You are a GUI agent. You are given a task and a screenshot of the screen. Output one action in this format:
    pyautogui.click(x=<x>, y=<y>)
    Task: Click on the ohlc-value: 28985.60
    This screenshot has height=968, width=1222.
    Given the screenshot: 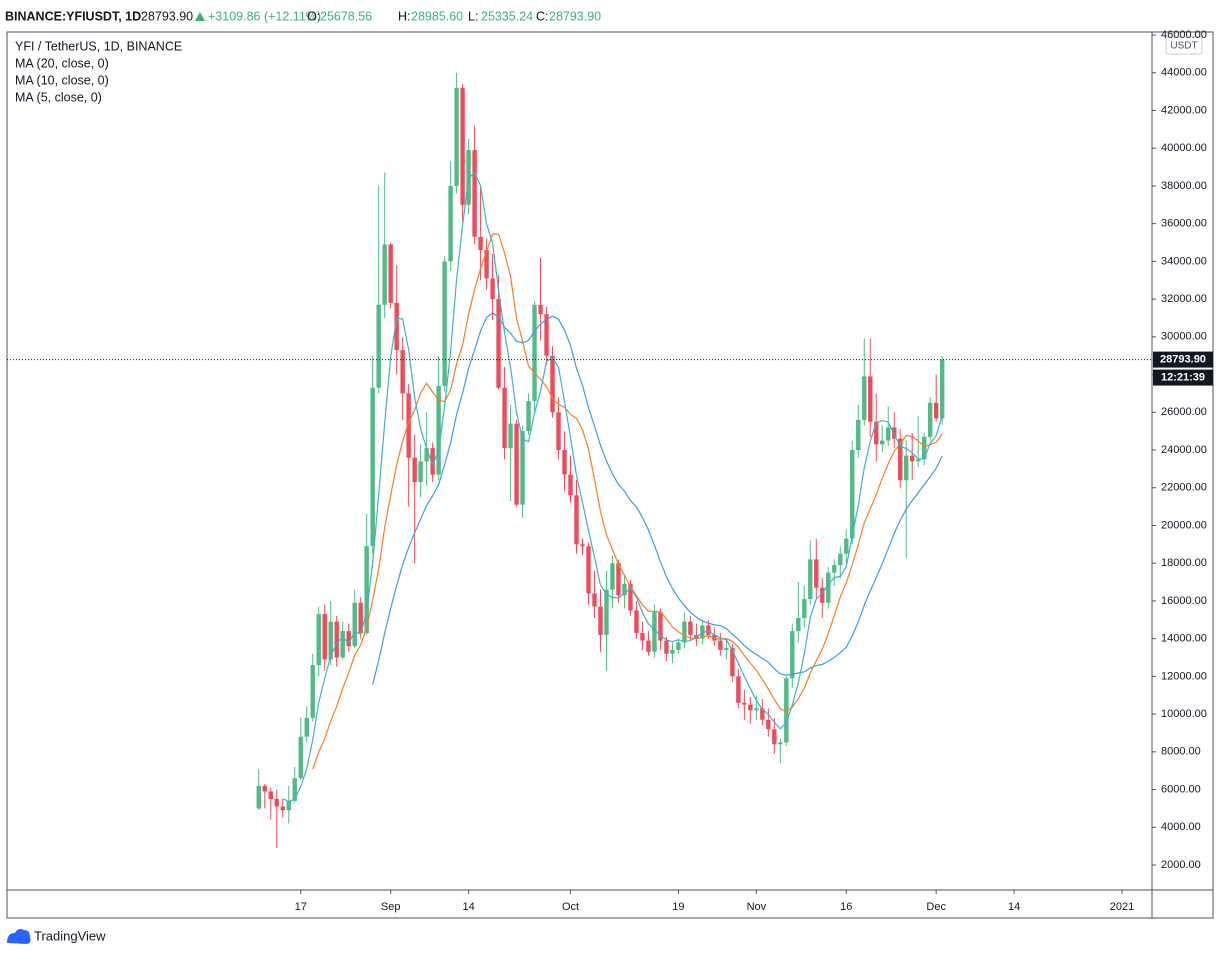 What is the action you would take?
    pyautogui.click(x=437, y=16)
    